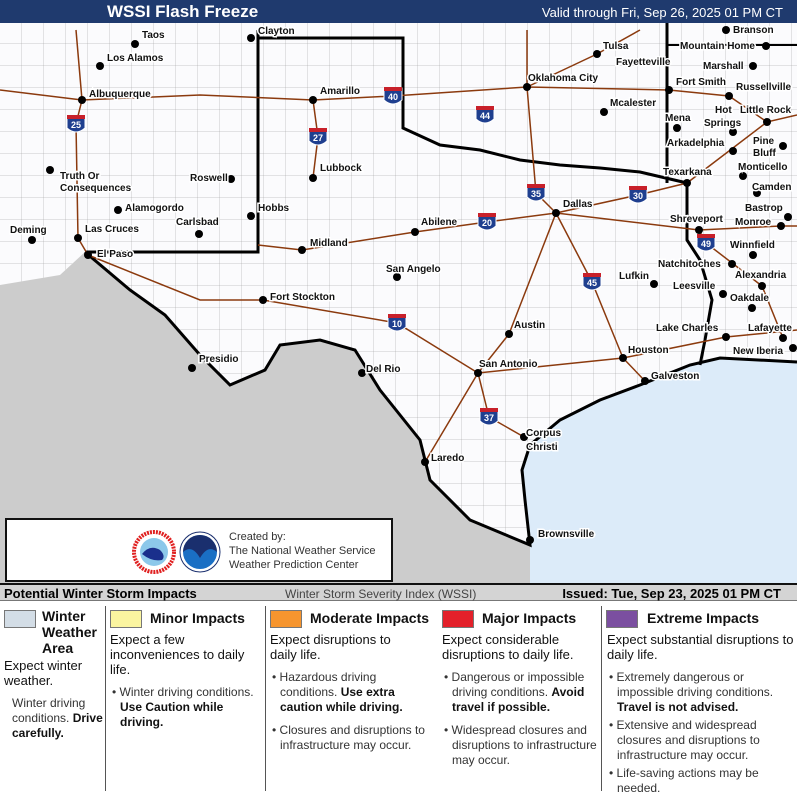 This screenshot has width=797, height=797. Describe the element at coordinates (633, 103) in the screenshot. I see `city-label: Mcalester` at that location.